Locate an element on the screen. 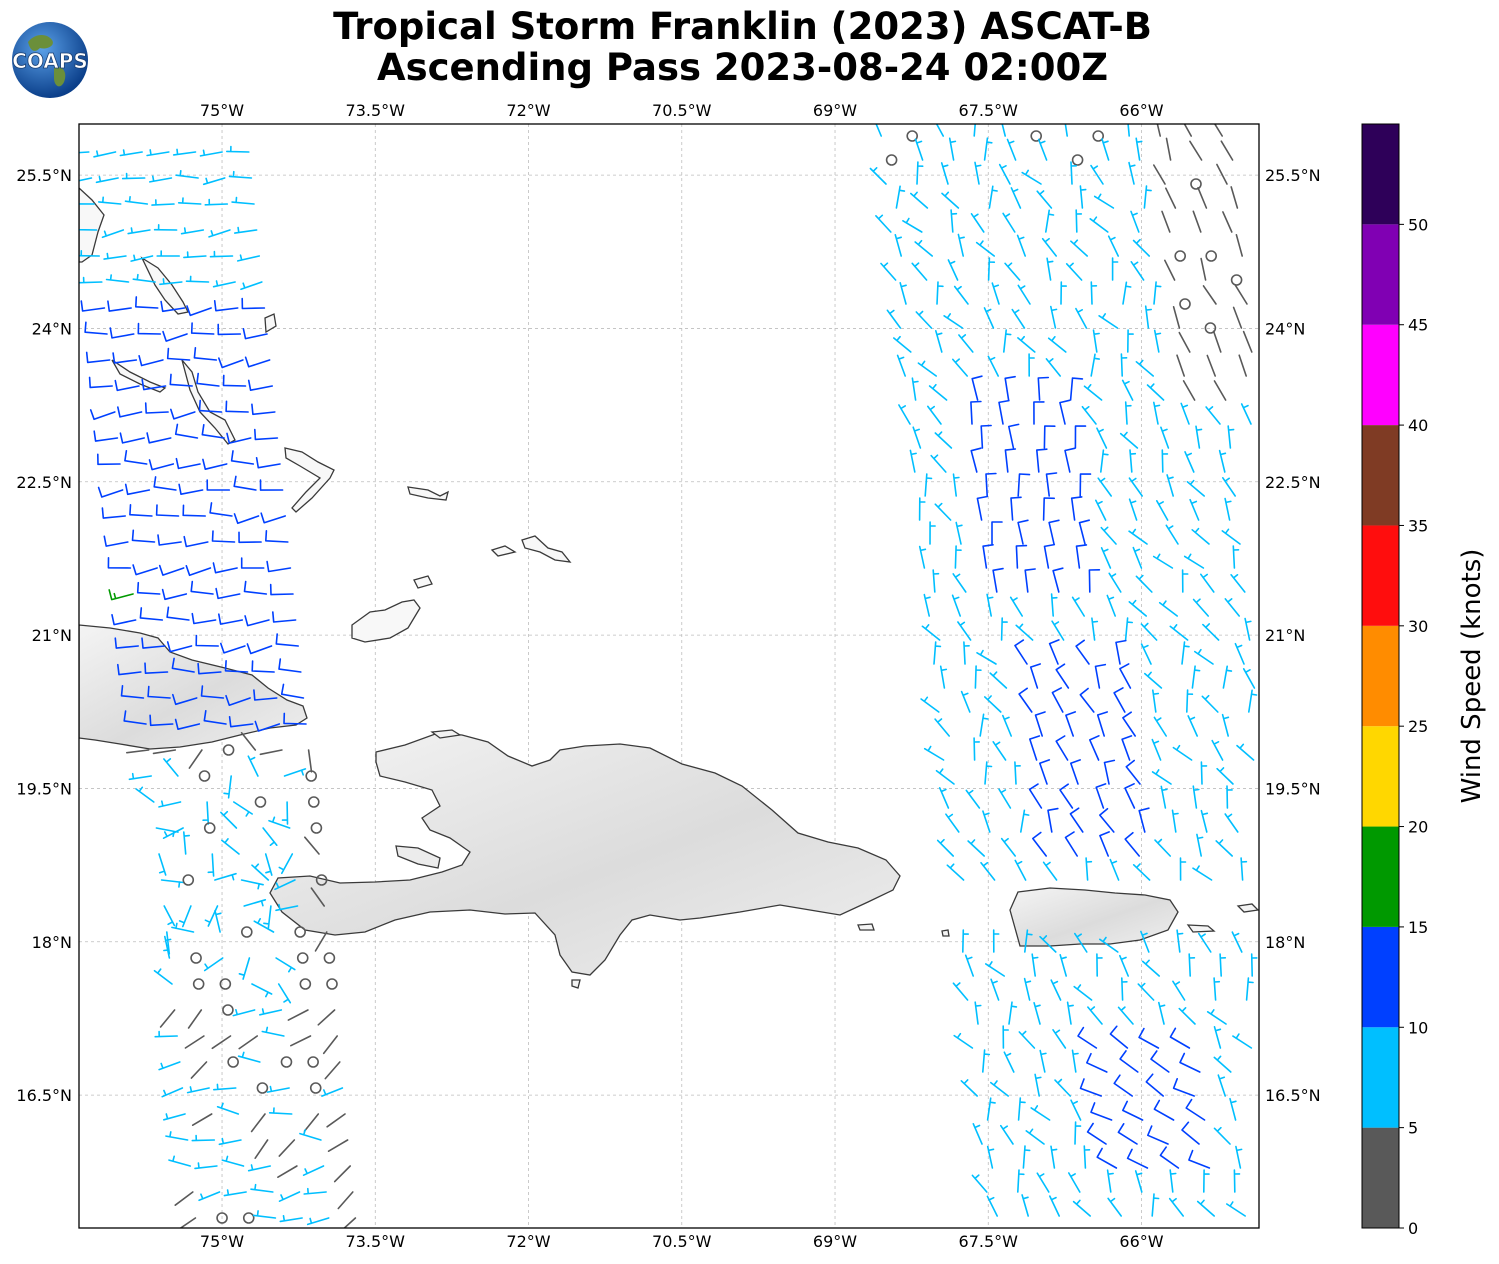 The height and width of the screenshot is (1264, 1499). colorbar-tick-label: 40 is located at coordinates (1418, 425).